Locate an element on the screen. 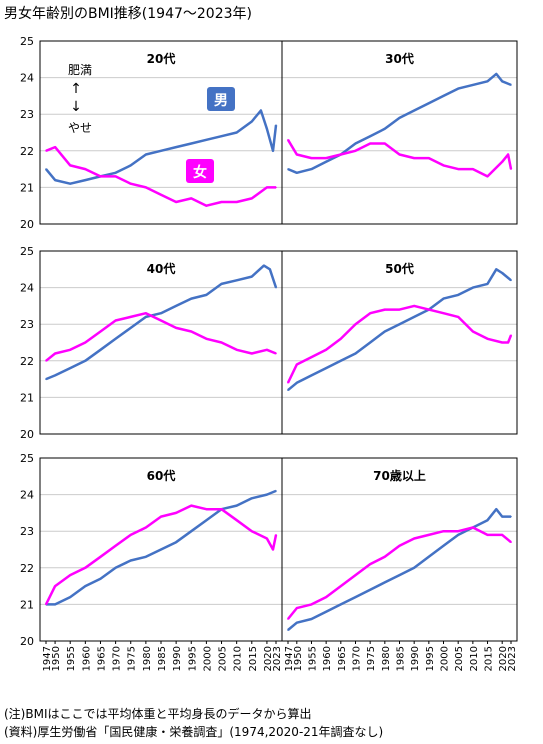  female-series-label: 女 is located at coordinates (200, 172).